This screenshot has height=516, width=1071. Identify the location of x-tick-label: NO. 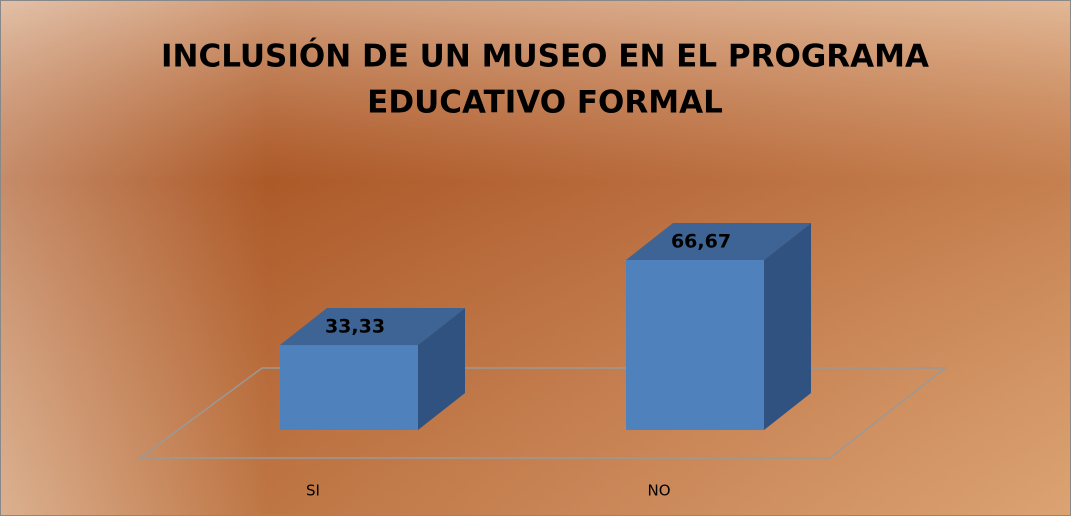
(658, 491).